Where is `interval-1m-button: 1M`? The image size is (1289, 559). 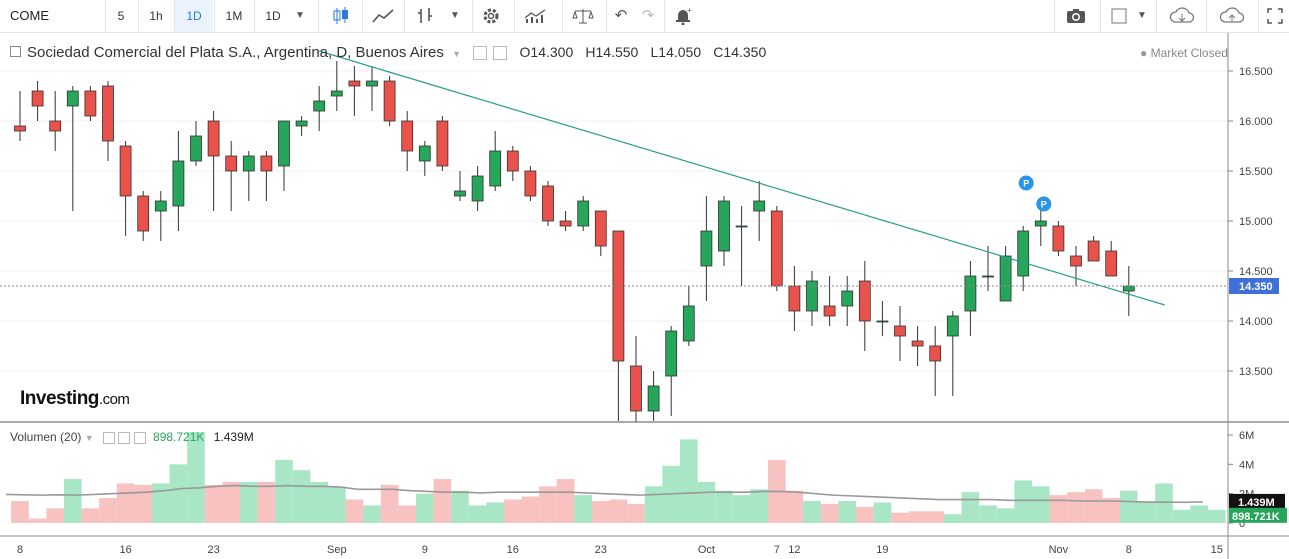 interval-1m-button: 1M is located at coordinates (233, 16).